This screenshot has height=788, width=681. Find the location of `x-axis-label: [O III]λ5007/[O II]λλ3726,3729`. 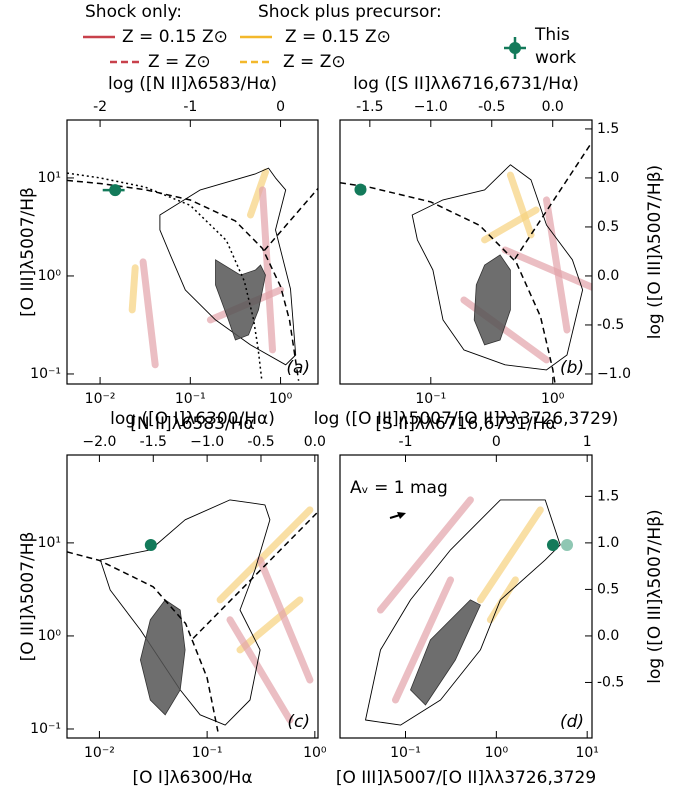

x-axis-label: [O III]λ5007/[O II]λλ3726,3729 is located at coordinates (466, 778).